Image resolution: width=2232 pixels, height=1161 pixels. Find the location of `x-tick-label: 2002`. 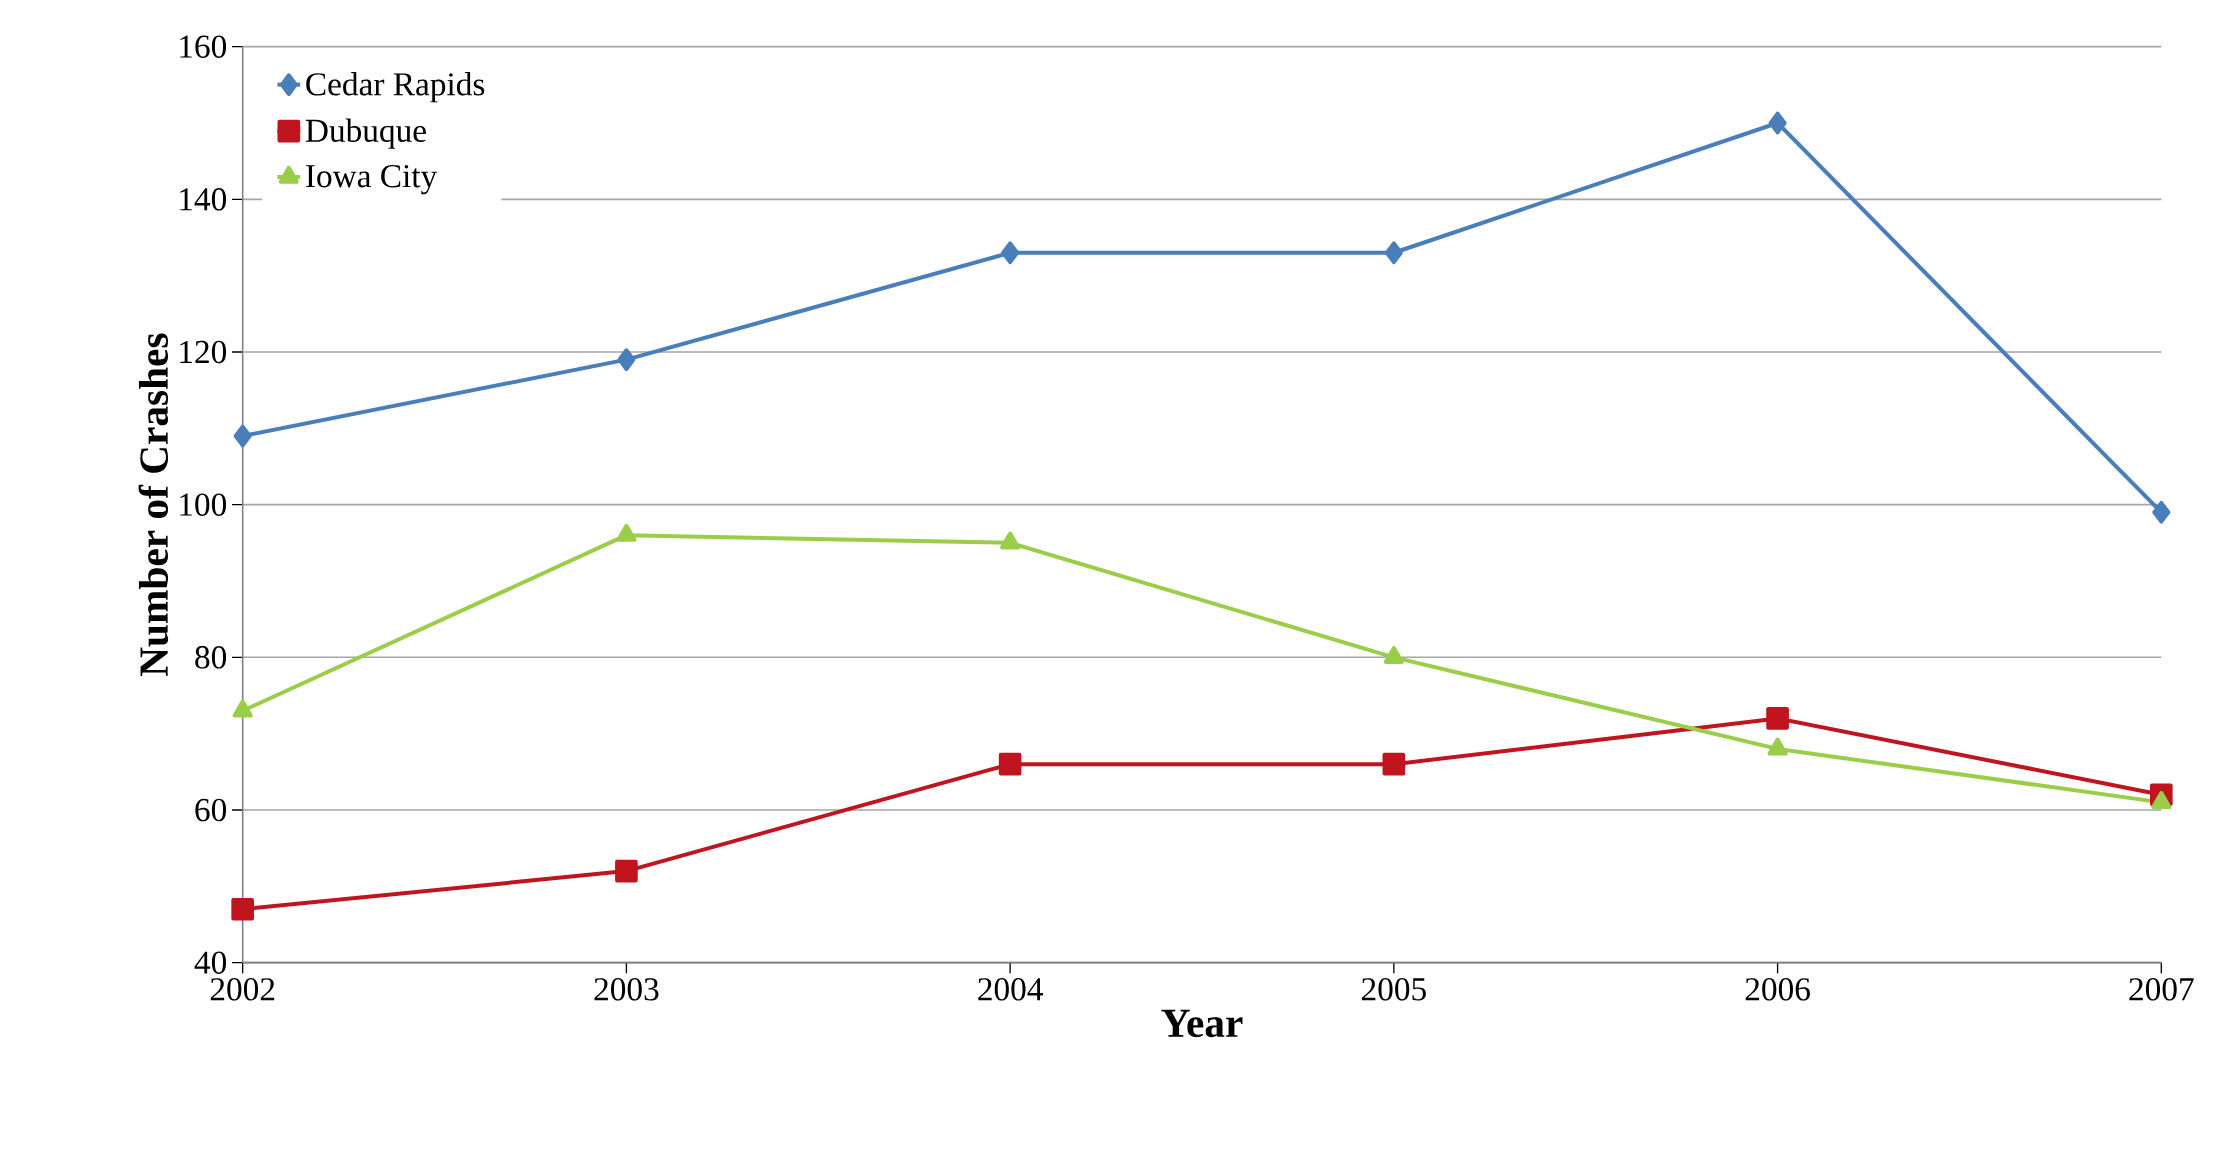

x-tick-label: 2002 is located at coordinates (242, 989).